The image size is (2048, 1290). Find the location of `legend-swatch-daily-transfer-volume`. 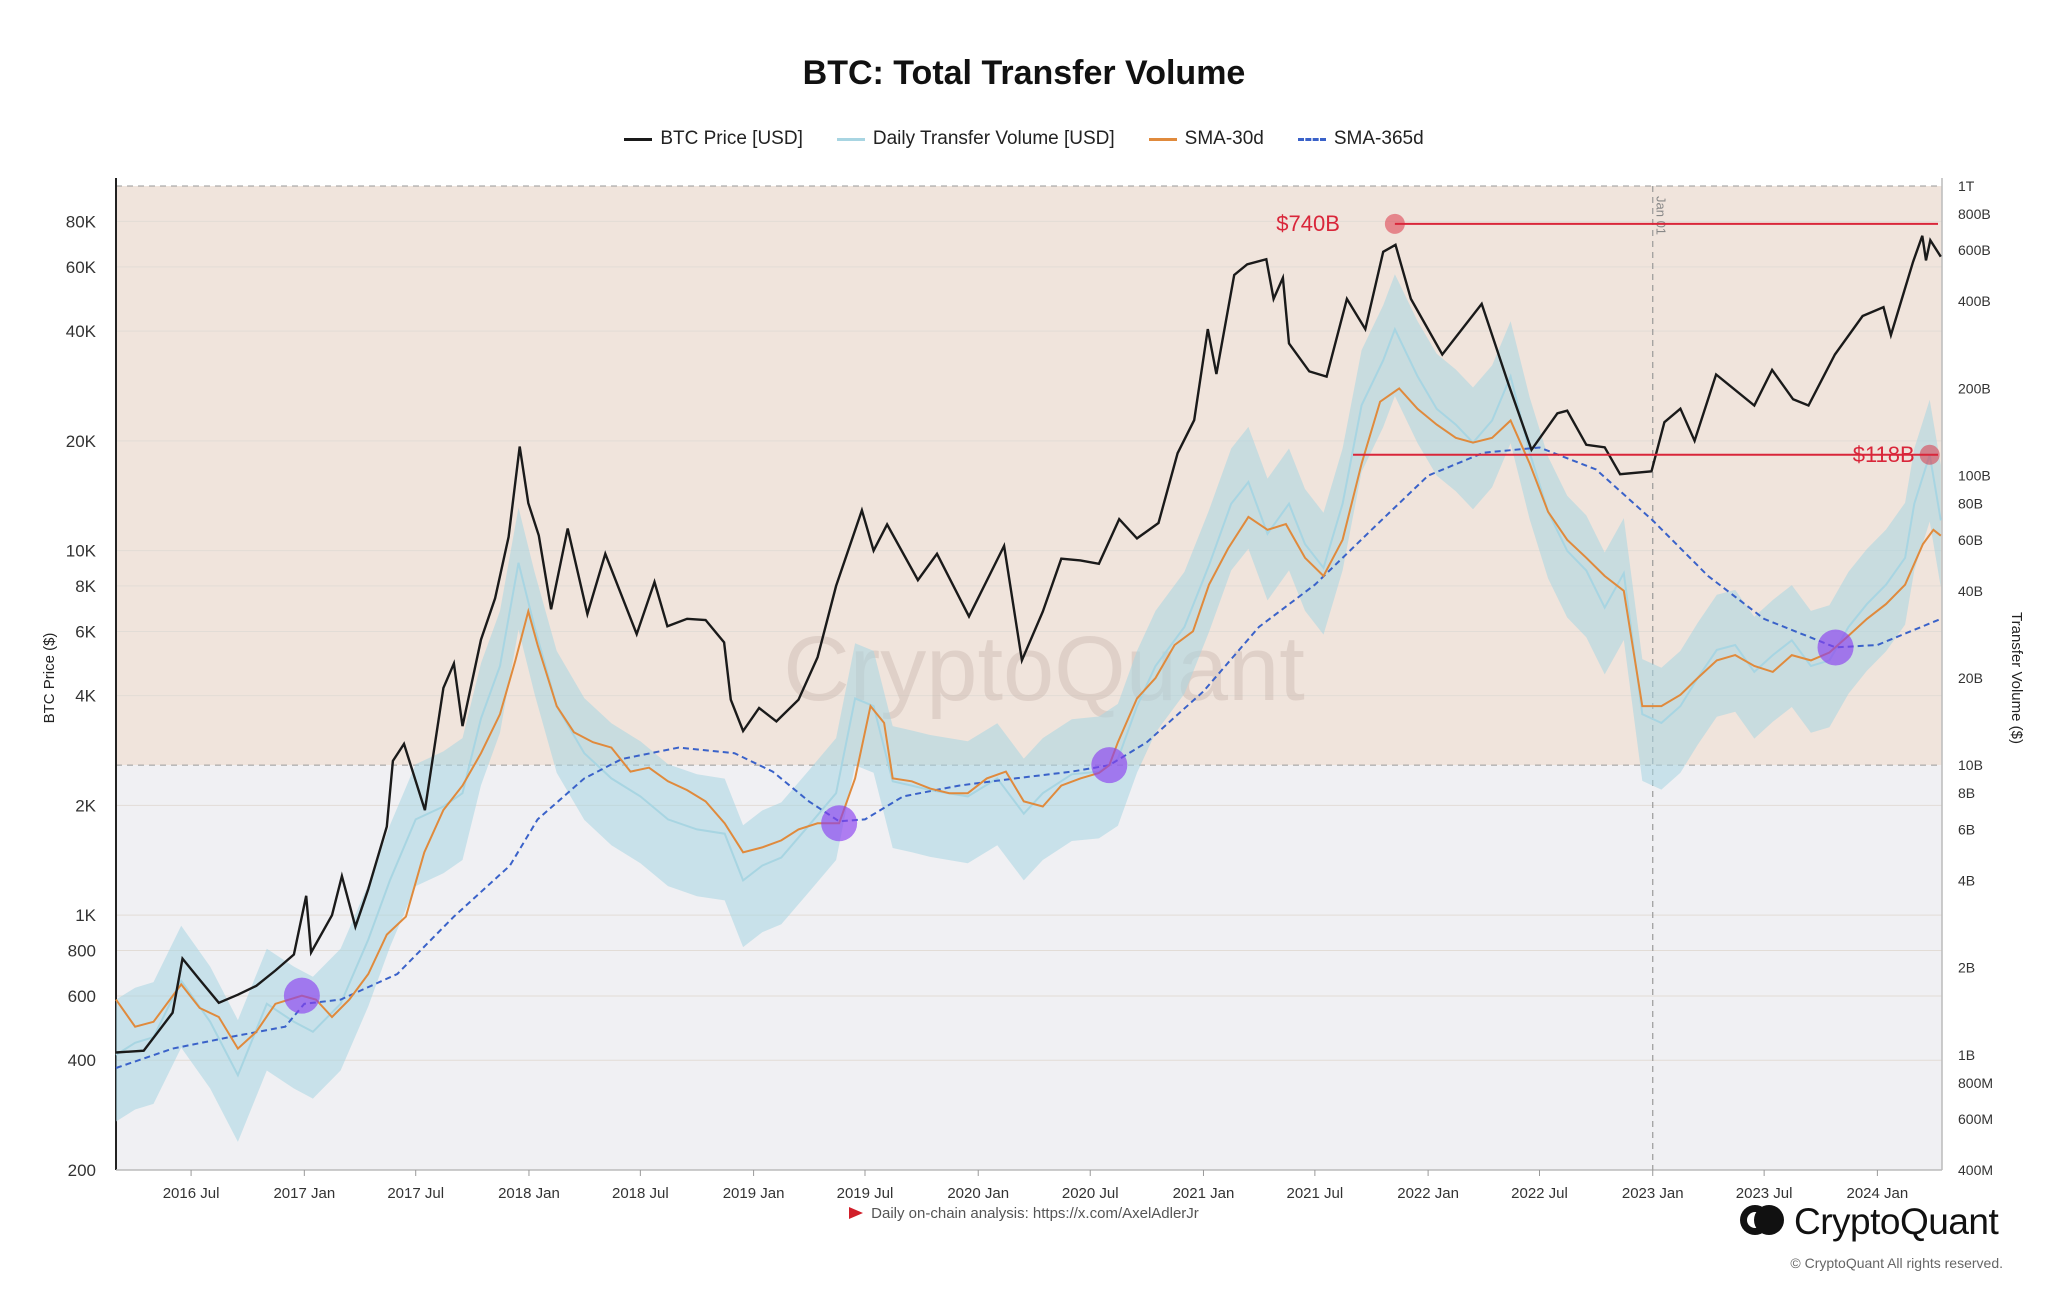

legend-swatch-daily-transfer-volume is located at coordinates (850, 139).